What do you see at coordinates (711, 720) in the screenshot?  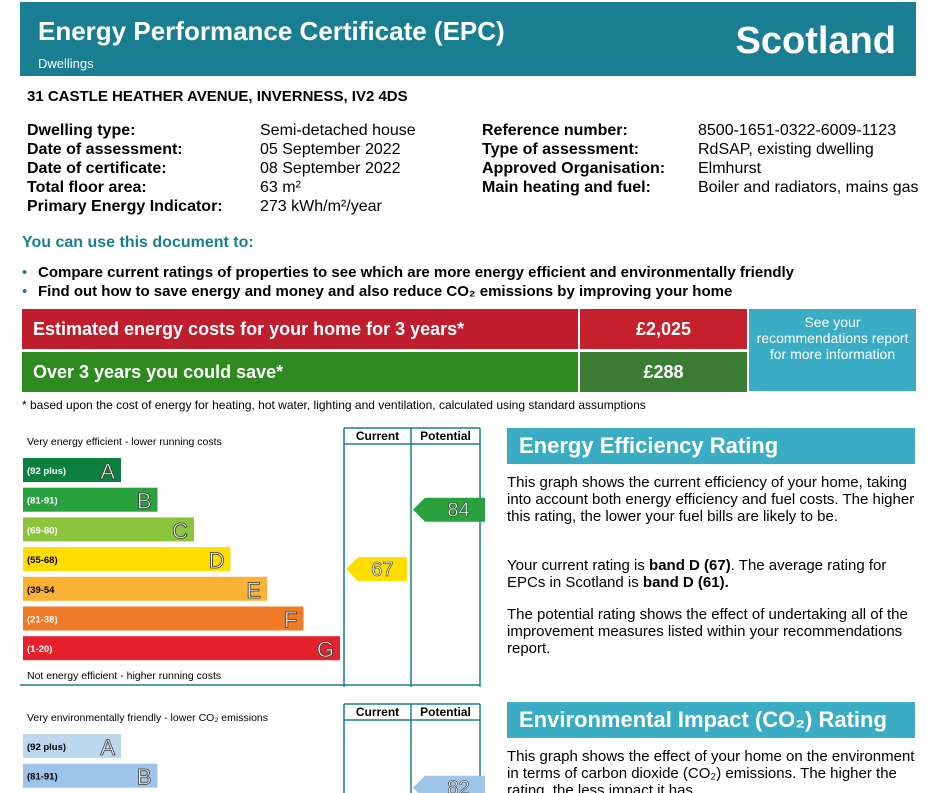 I see `eir-heading: Environmental Impact (CO₂) Rating` at bounding box center [711, 720].